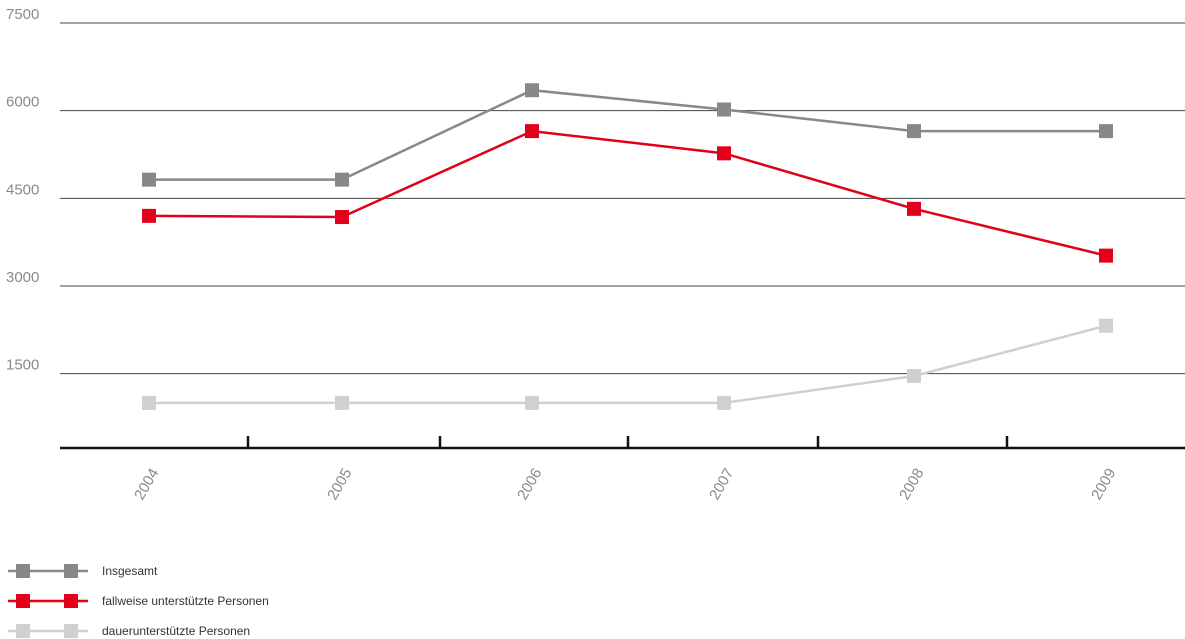  I want to click on y-tick-label: 3000, so click(22, 277).